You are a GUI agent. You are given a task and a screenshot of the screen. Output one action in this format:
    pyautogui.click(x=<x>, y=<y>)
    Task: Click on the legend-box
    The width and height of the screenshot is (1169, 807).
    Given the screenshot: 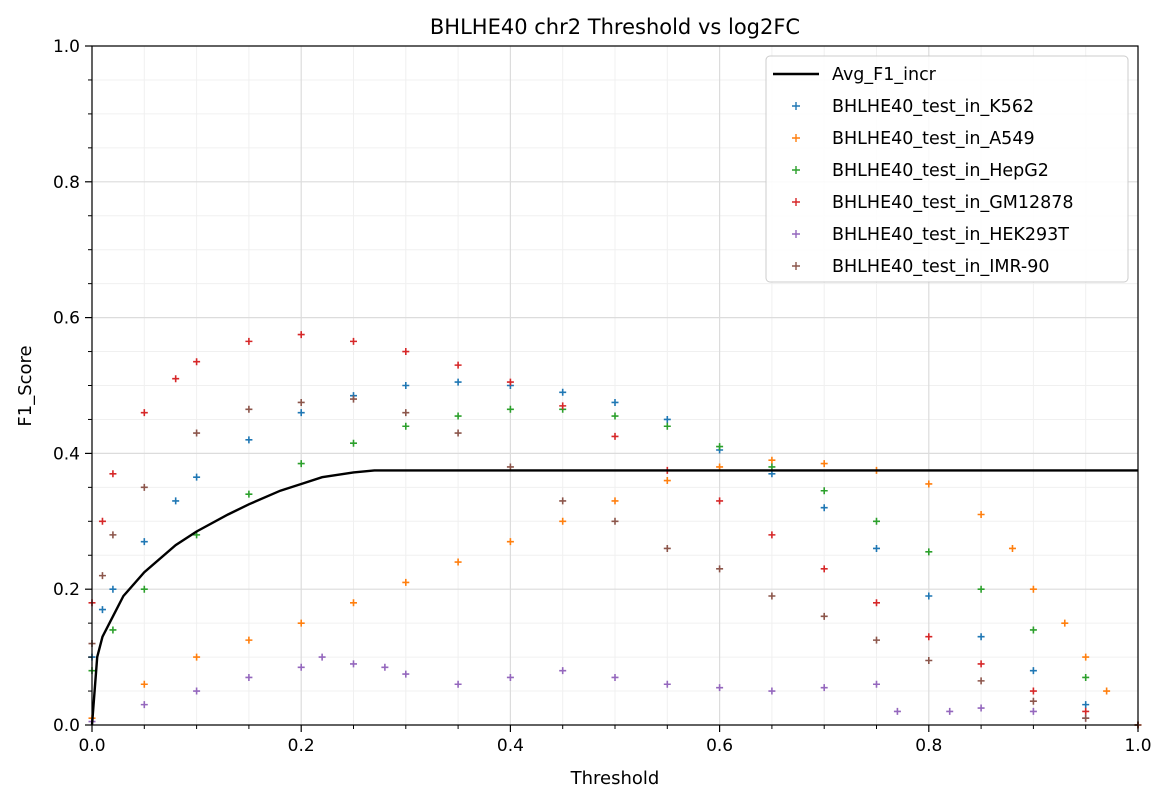 What is the action you would take?
    pyautogui.click(x=947, y=169)
    